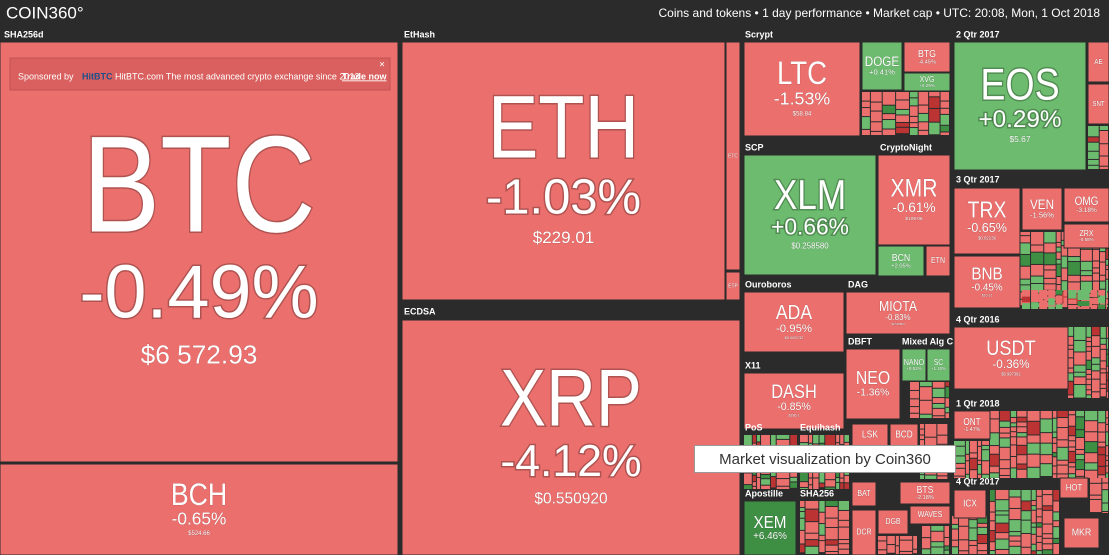  Describe the element at coordinates (914, 188) in the screenshot. I see `coin-symbol: XMR` at that location.